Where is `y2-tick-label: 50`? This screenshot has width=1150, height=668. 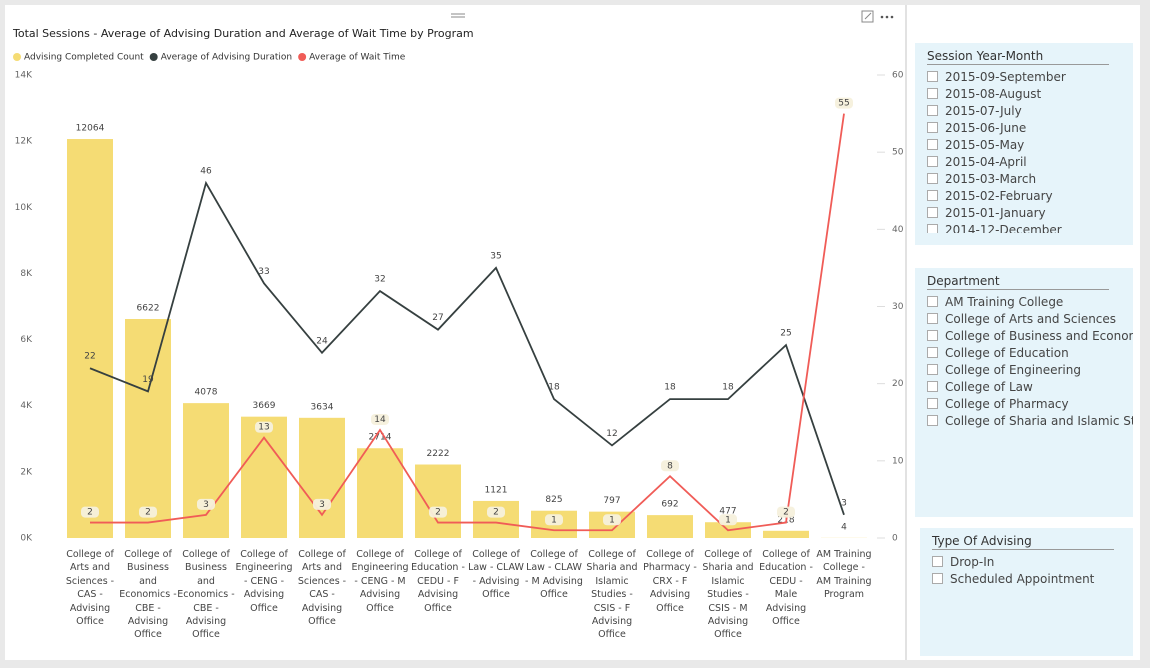 y2-tick-label: 50 is located at coordinates (898, 153).